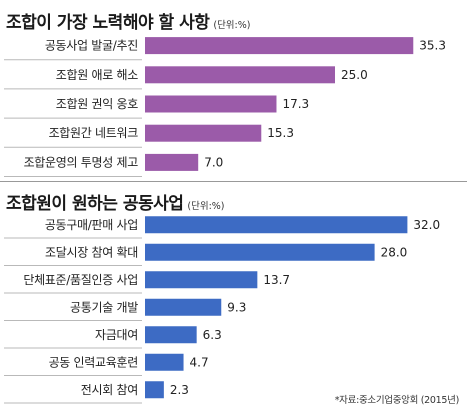 The width and height of the screenshot is (467, 415). Describe the element at coordinates (109, 390) in the screenshot. I see `category-label: 전시회 참여` at that location.